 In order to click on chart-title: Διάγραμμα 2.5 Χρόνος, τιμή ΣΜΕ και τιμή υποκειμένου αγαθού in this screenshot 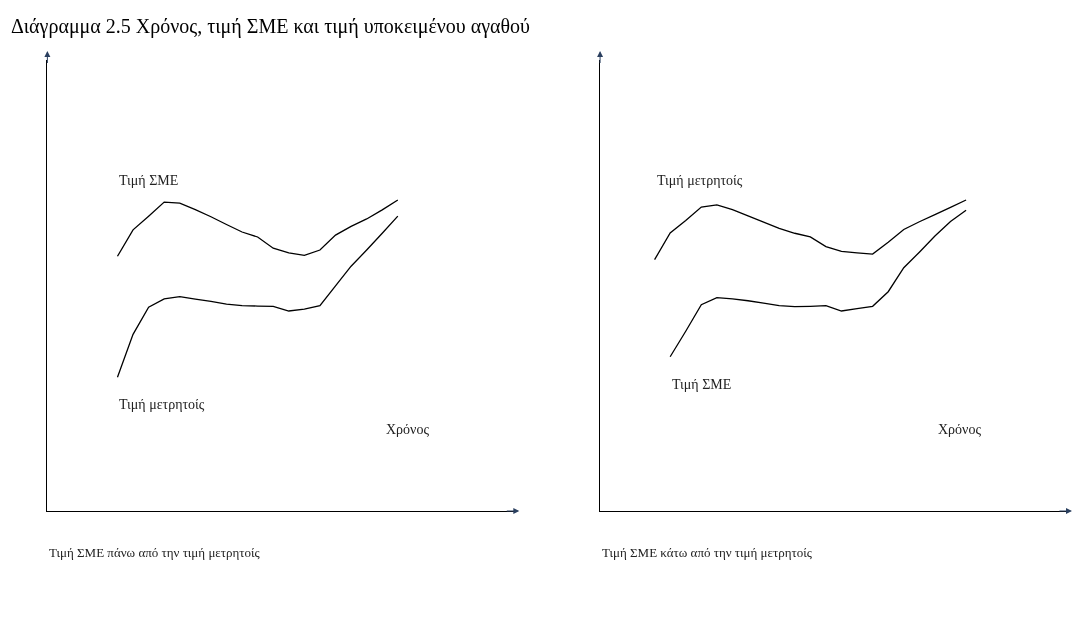, I will do `click(270, 26)`.